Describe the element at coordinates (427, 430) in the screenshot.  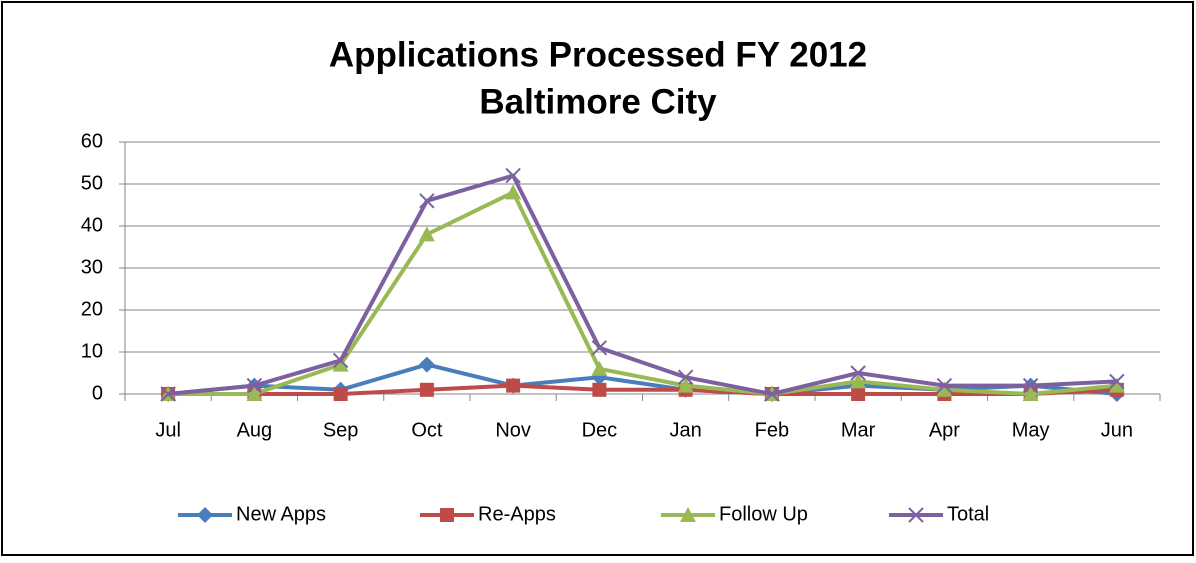
I see `x-tick-label: Oct` at that location.